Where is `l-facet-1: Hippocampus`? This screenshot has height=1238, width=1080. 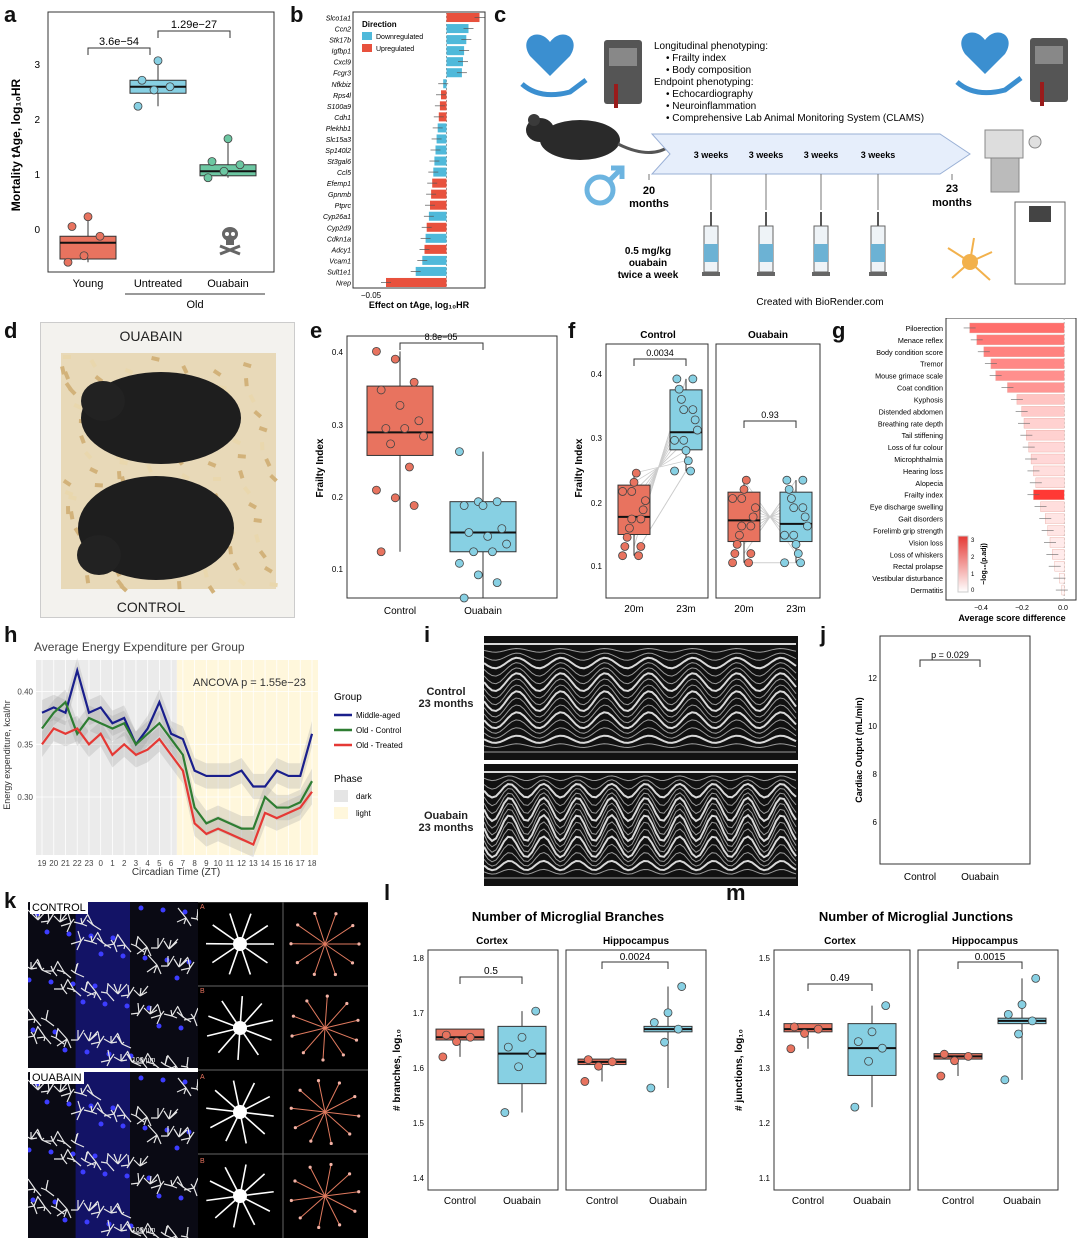 l-facet-1: Hippocampus is located at coordinates (636, 941).